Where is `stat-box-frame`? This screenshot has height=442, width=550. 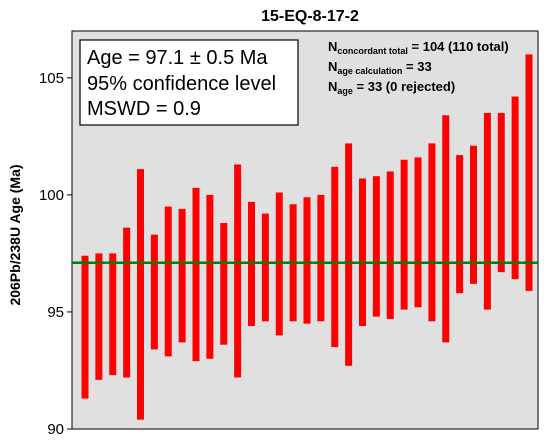
stat-box-frame is located at coordinates (189, 82).